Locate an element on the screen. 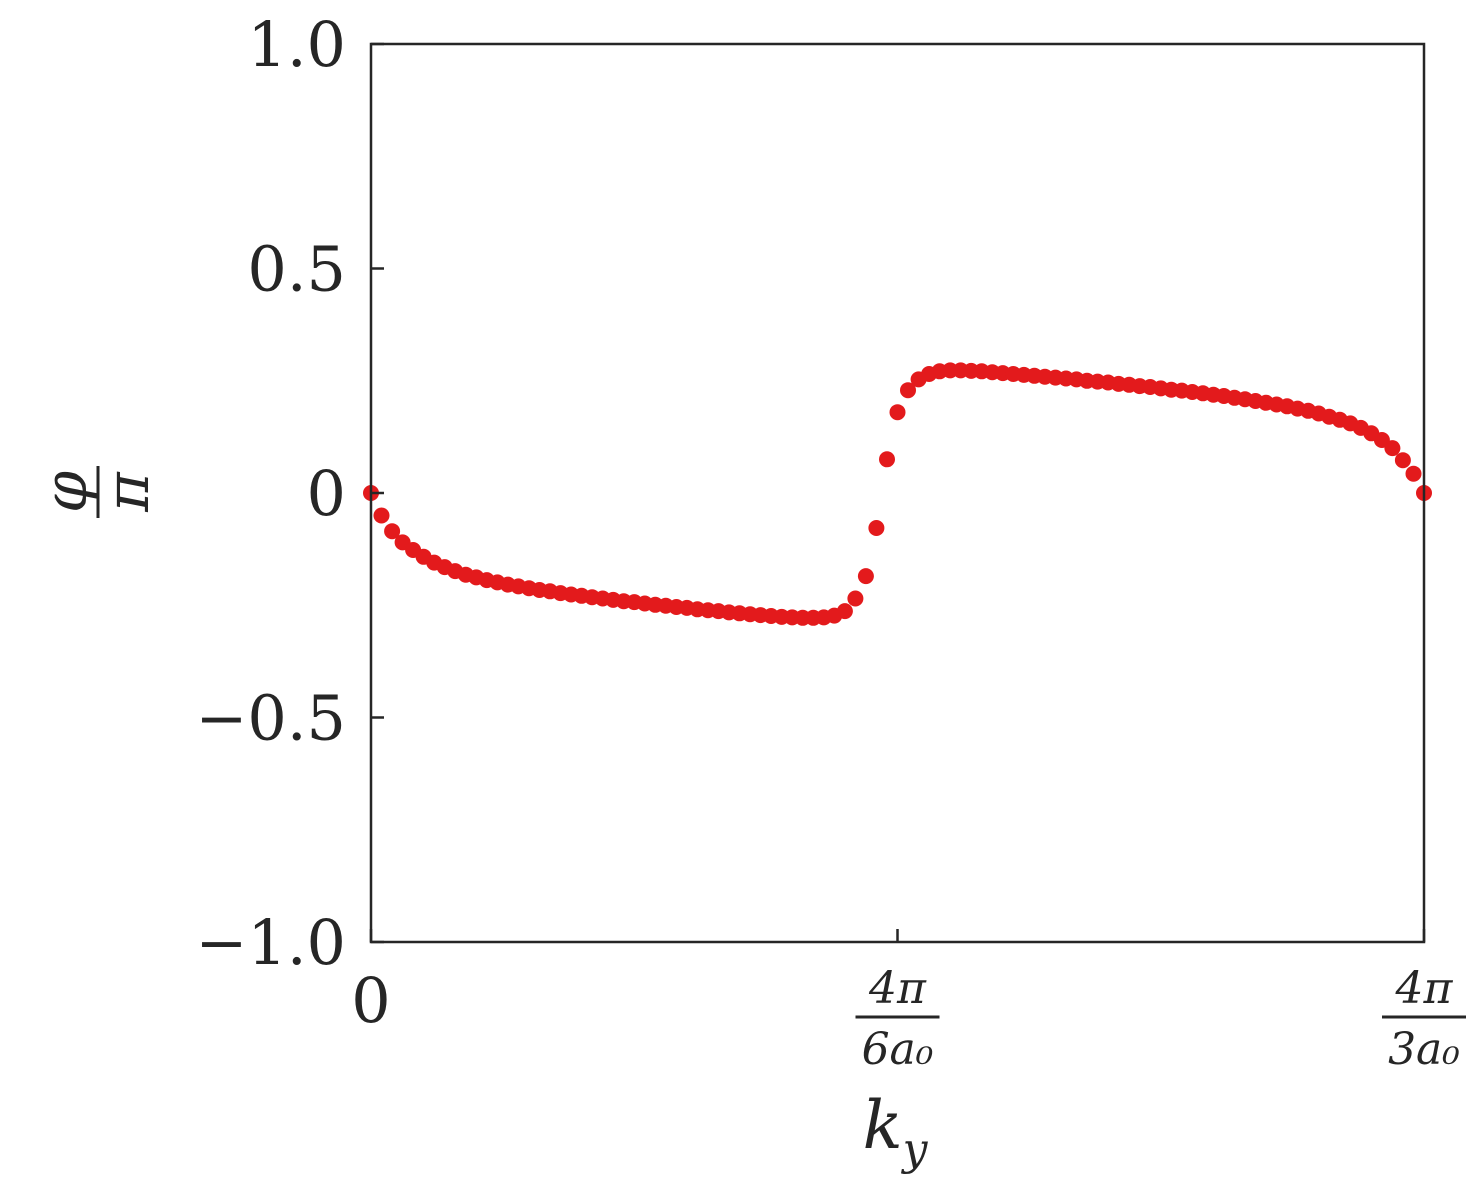 The height and width of the screenshot is (1184, 1483). y-tick-label: 1.0 is located at coordinates (296, 44).